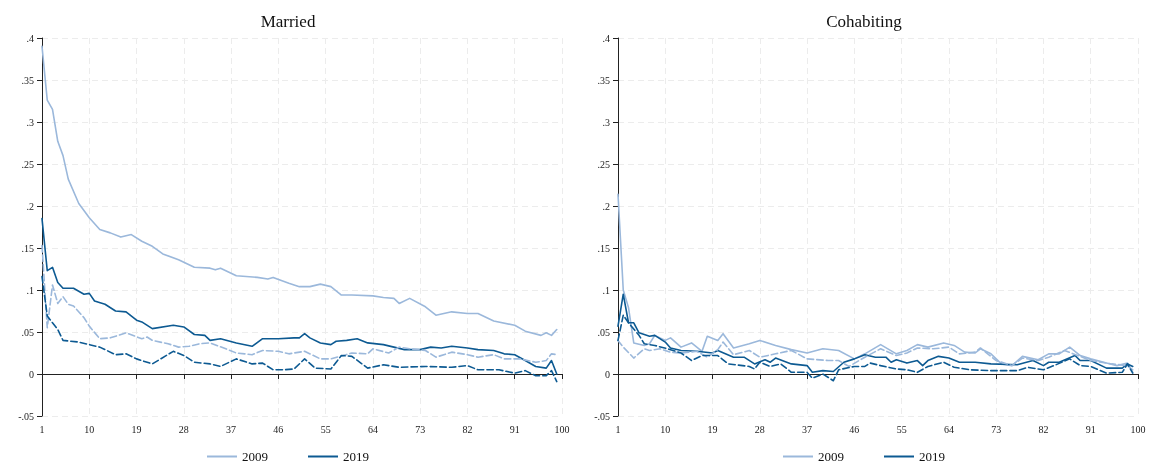 This screenshot has height=472, width=1153. What do you see at coordinates (288, 21) in the screenshot?
I see `chart-title: Married` at bounding box center [288, 21].